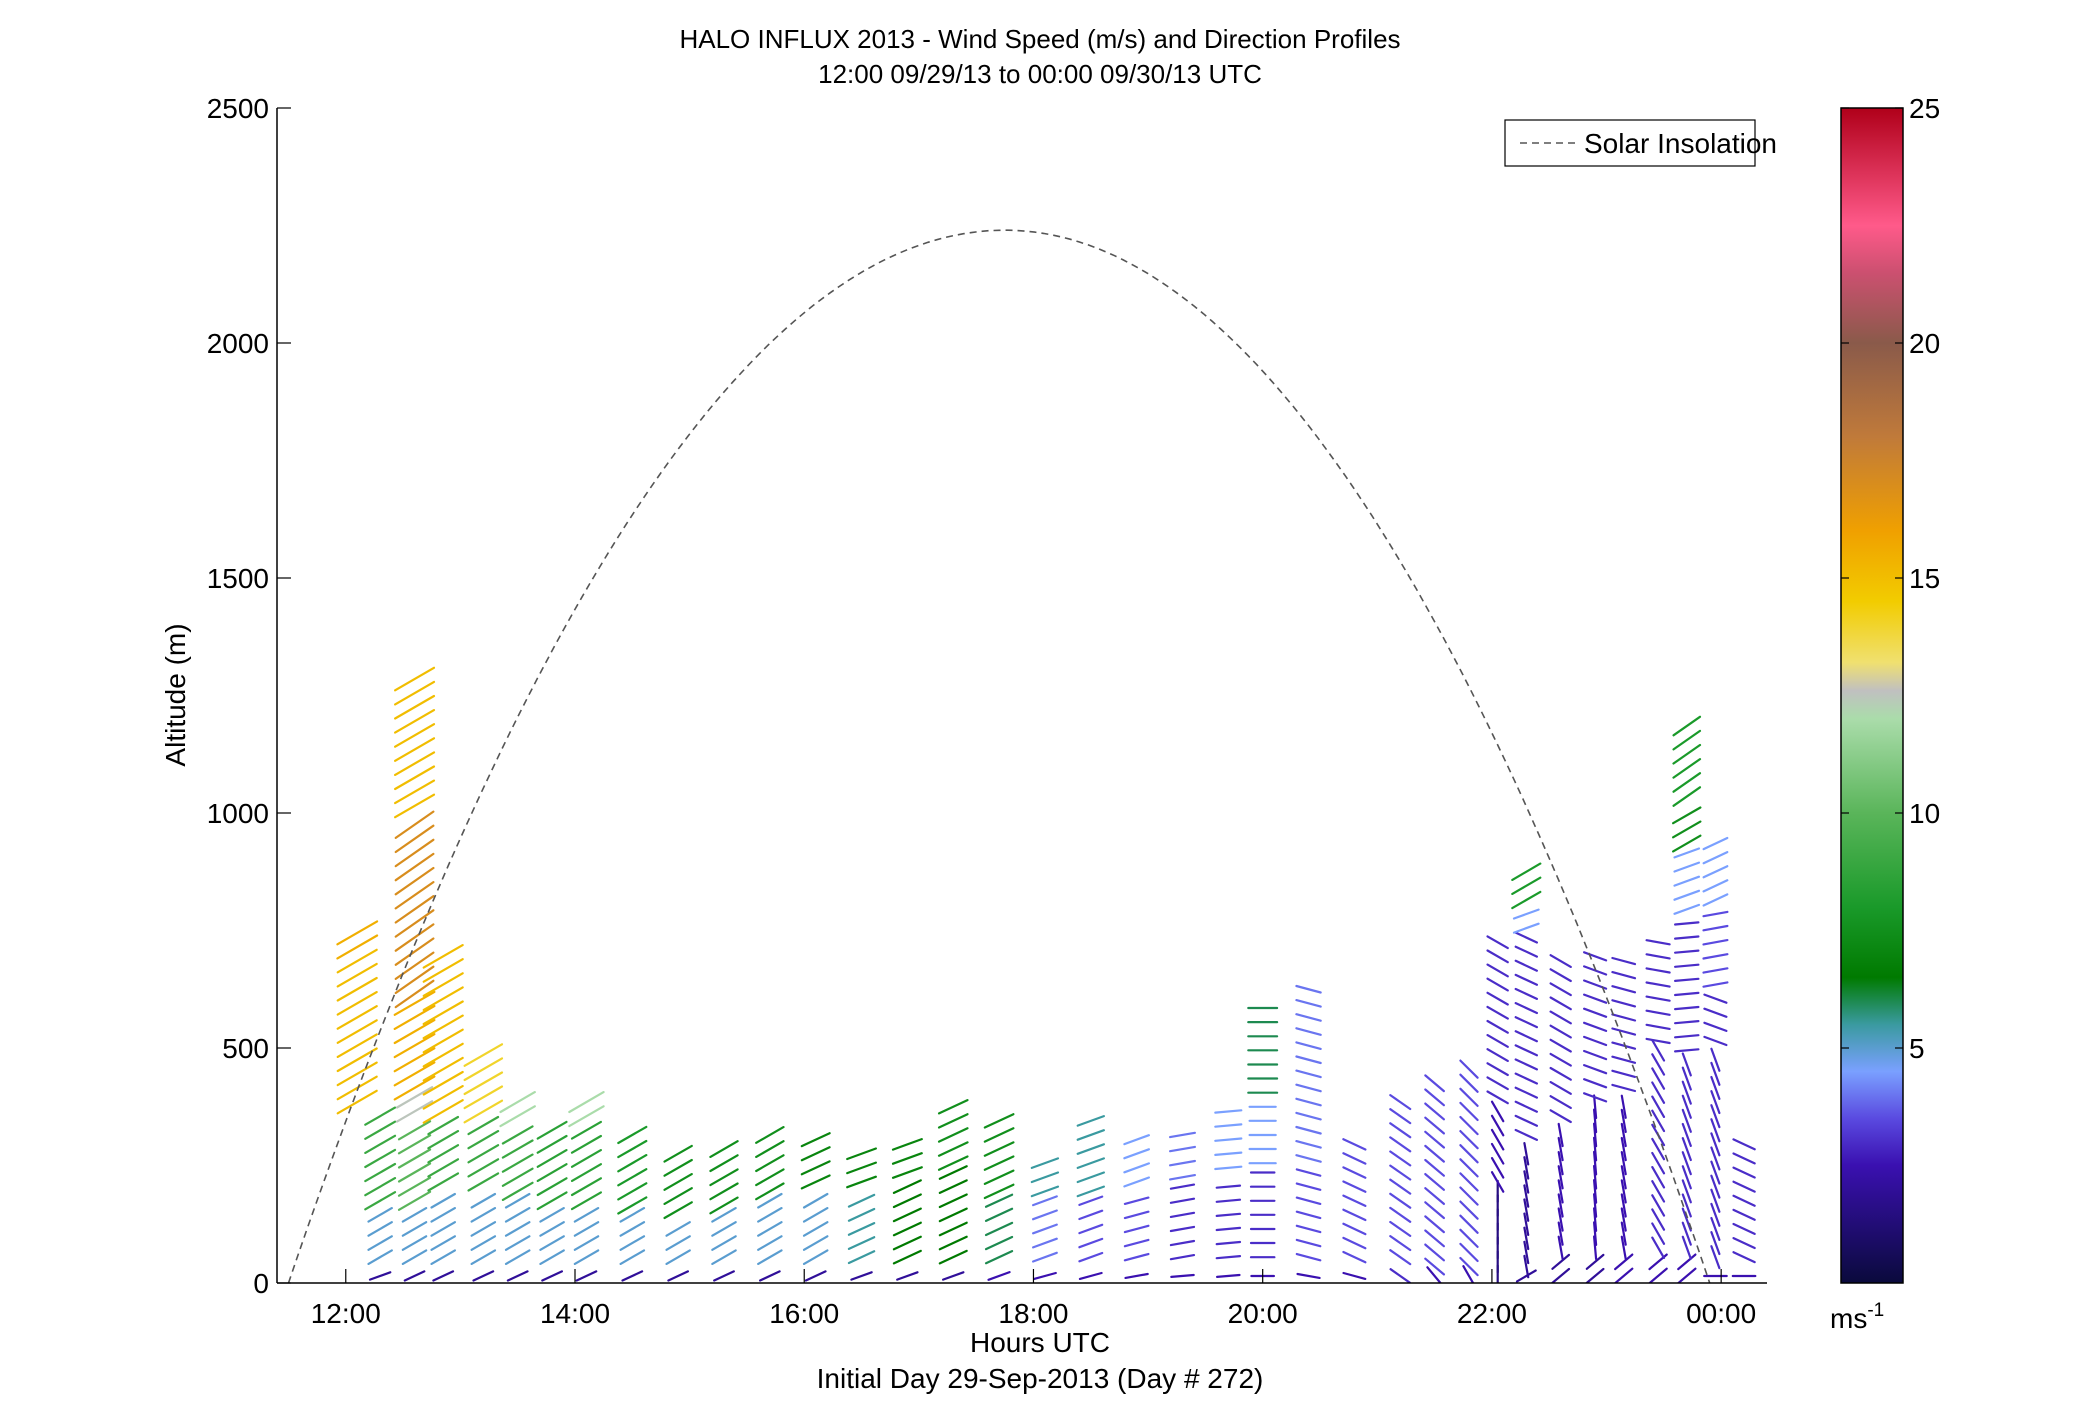  What do you see at coordinates (238, 578) in the screenshot?
I see `y-tick-label: 1500` at bounding box center [238, 578].